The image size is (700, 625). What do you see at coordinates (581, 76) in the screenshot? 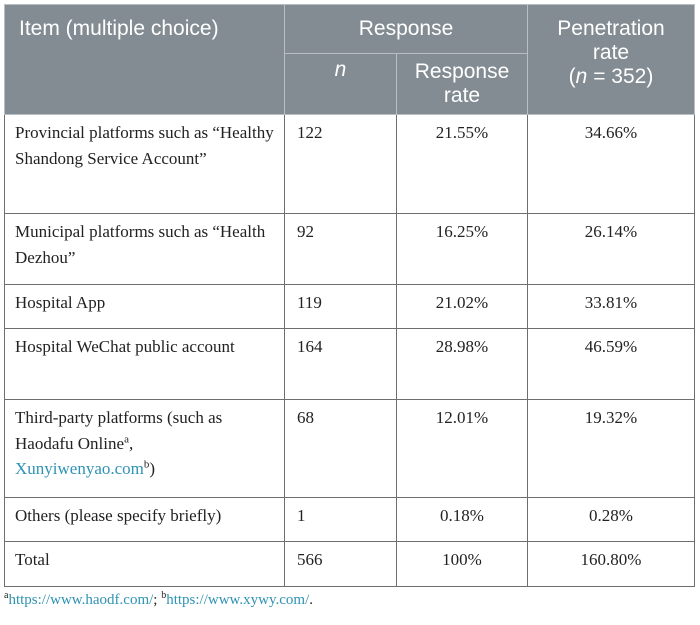
I see `header-penetration-n: n` at bounding box center [581, 76].